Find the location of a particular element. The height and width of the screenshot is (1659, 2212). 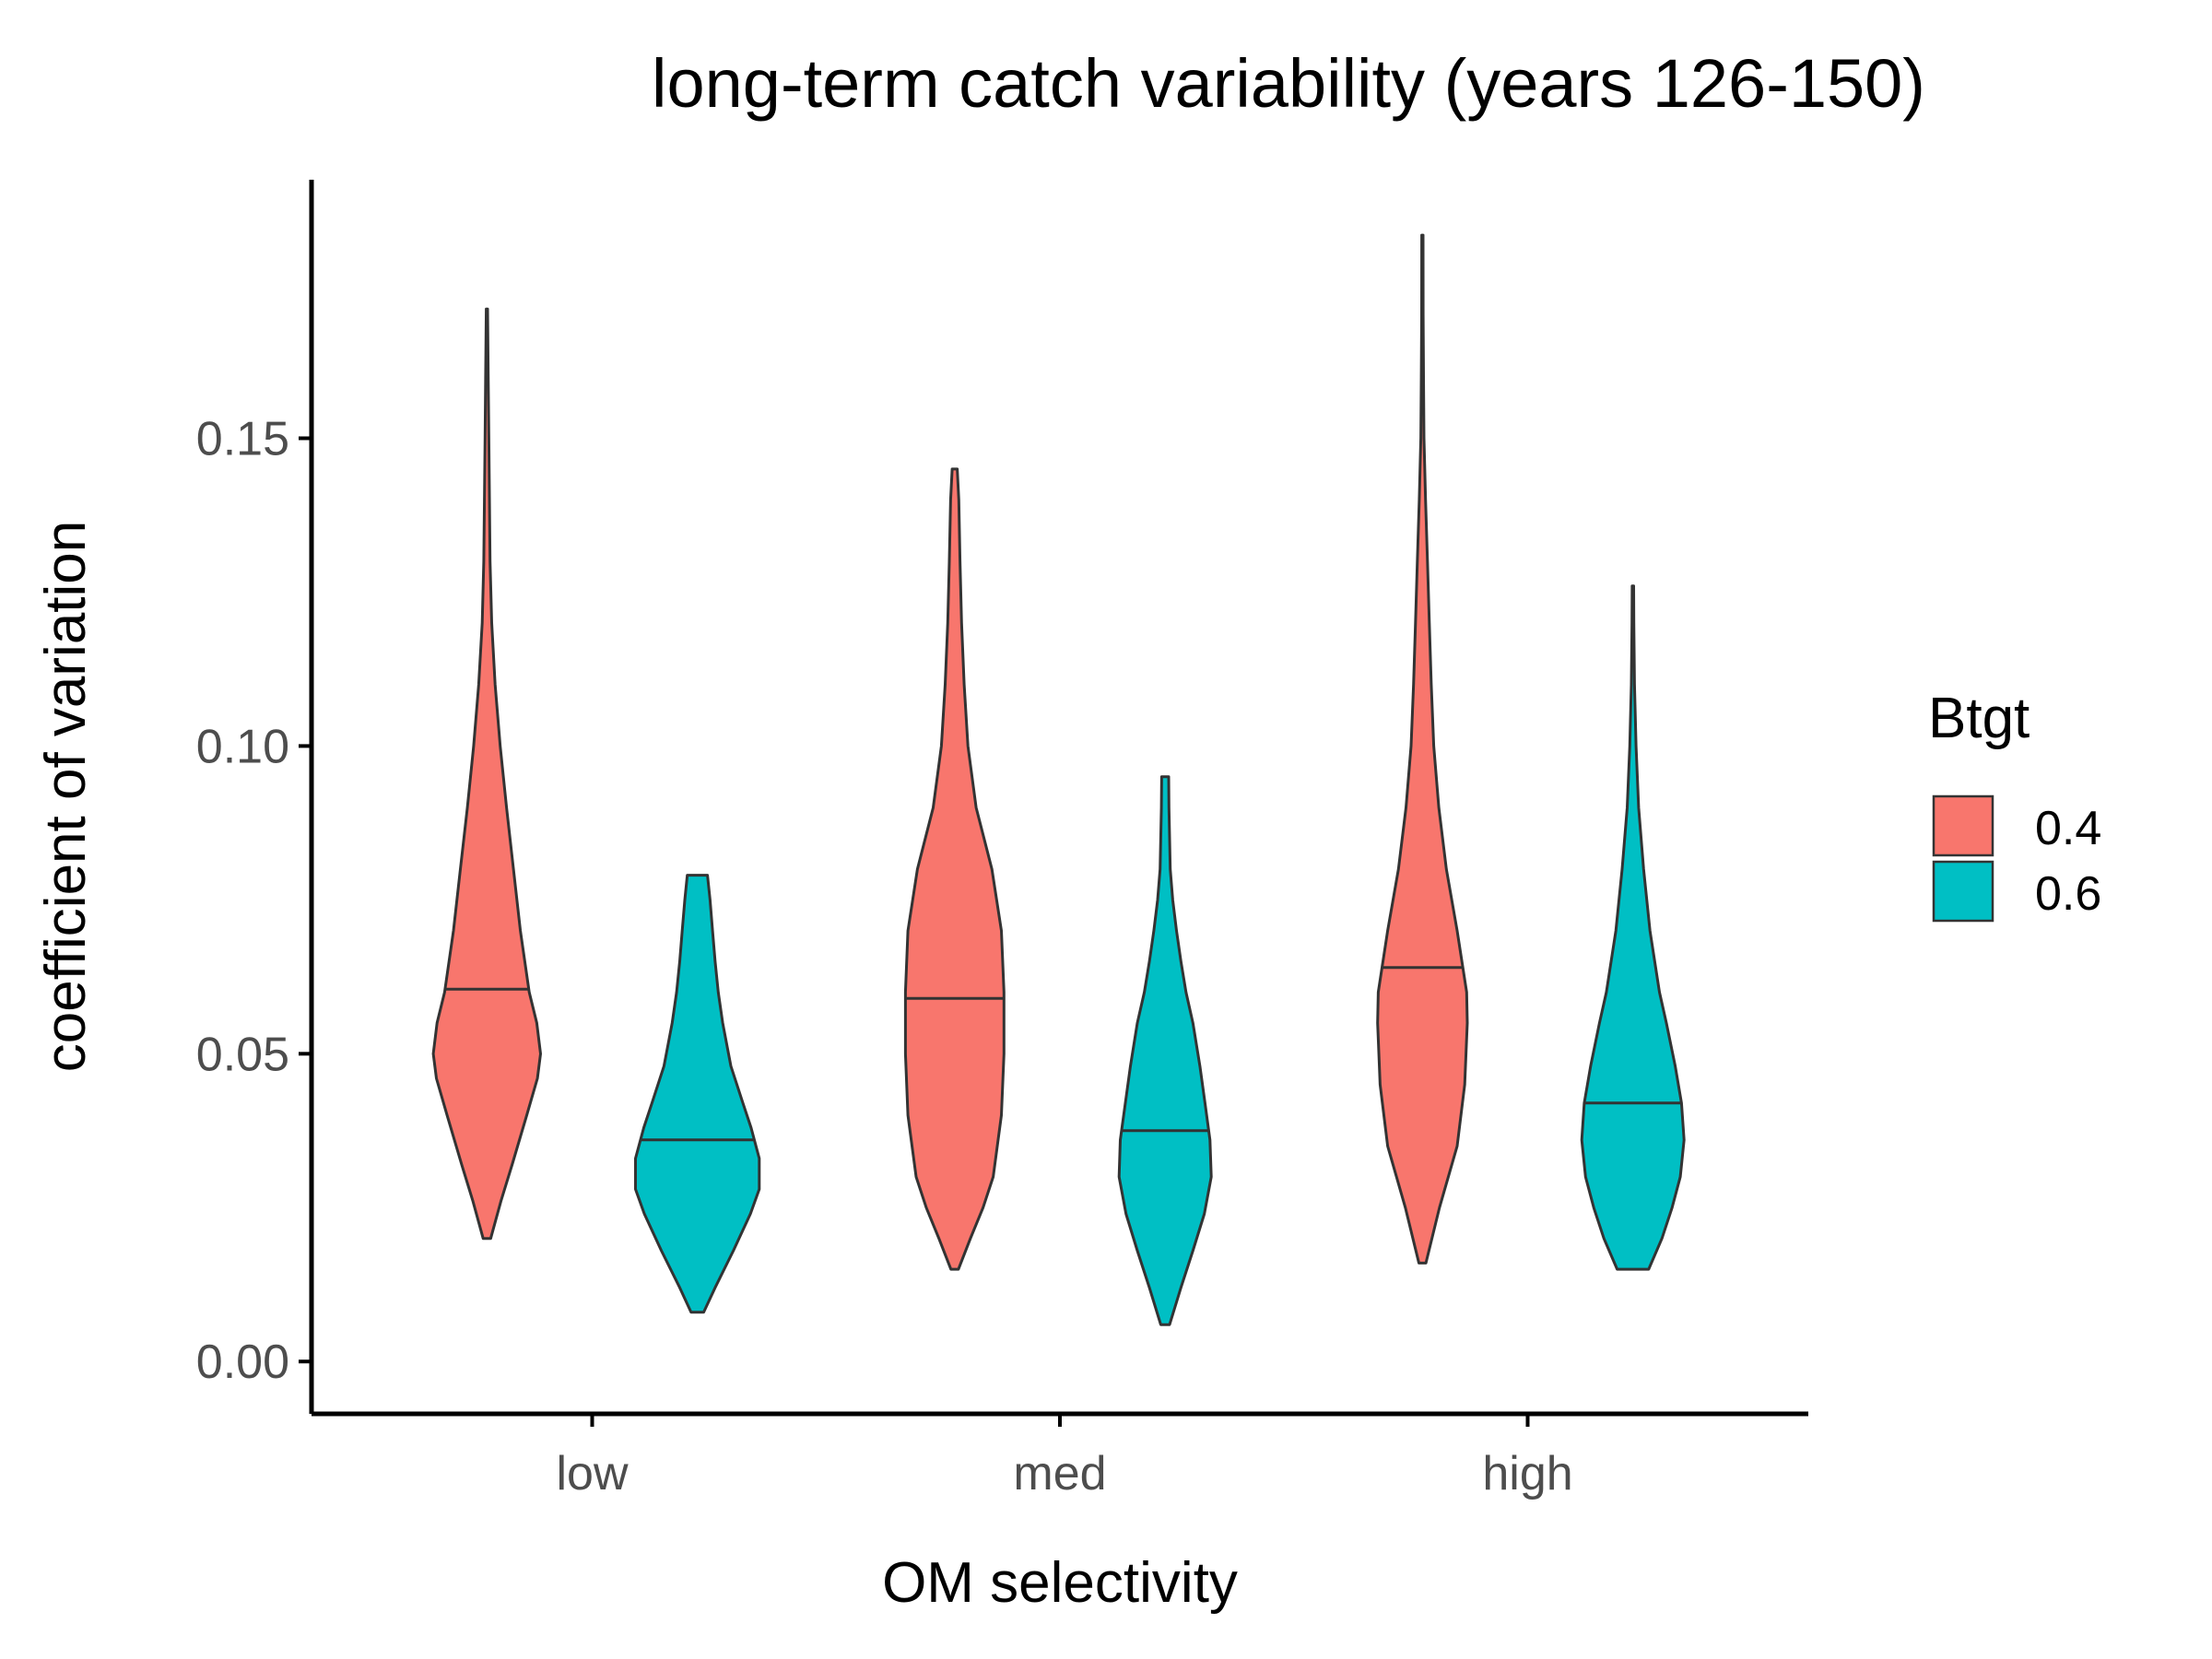

x-tick-label-med: med is located at coordinates (1059, 1473).